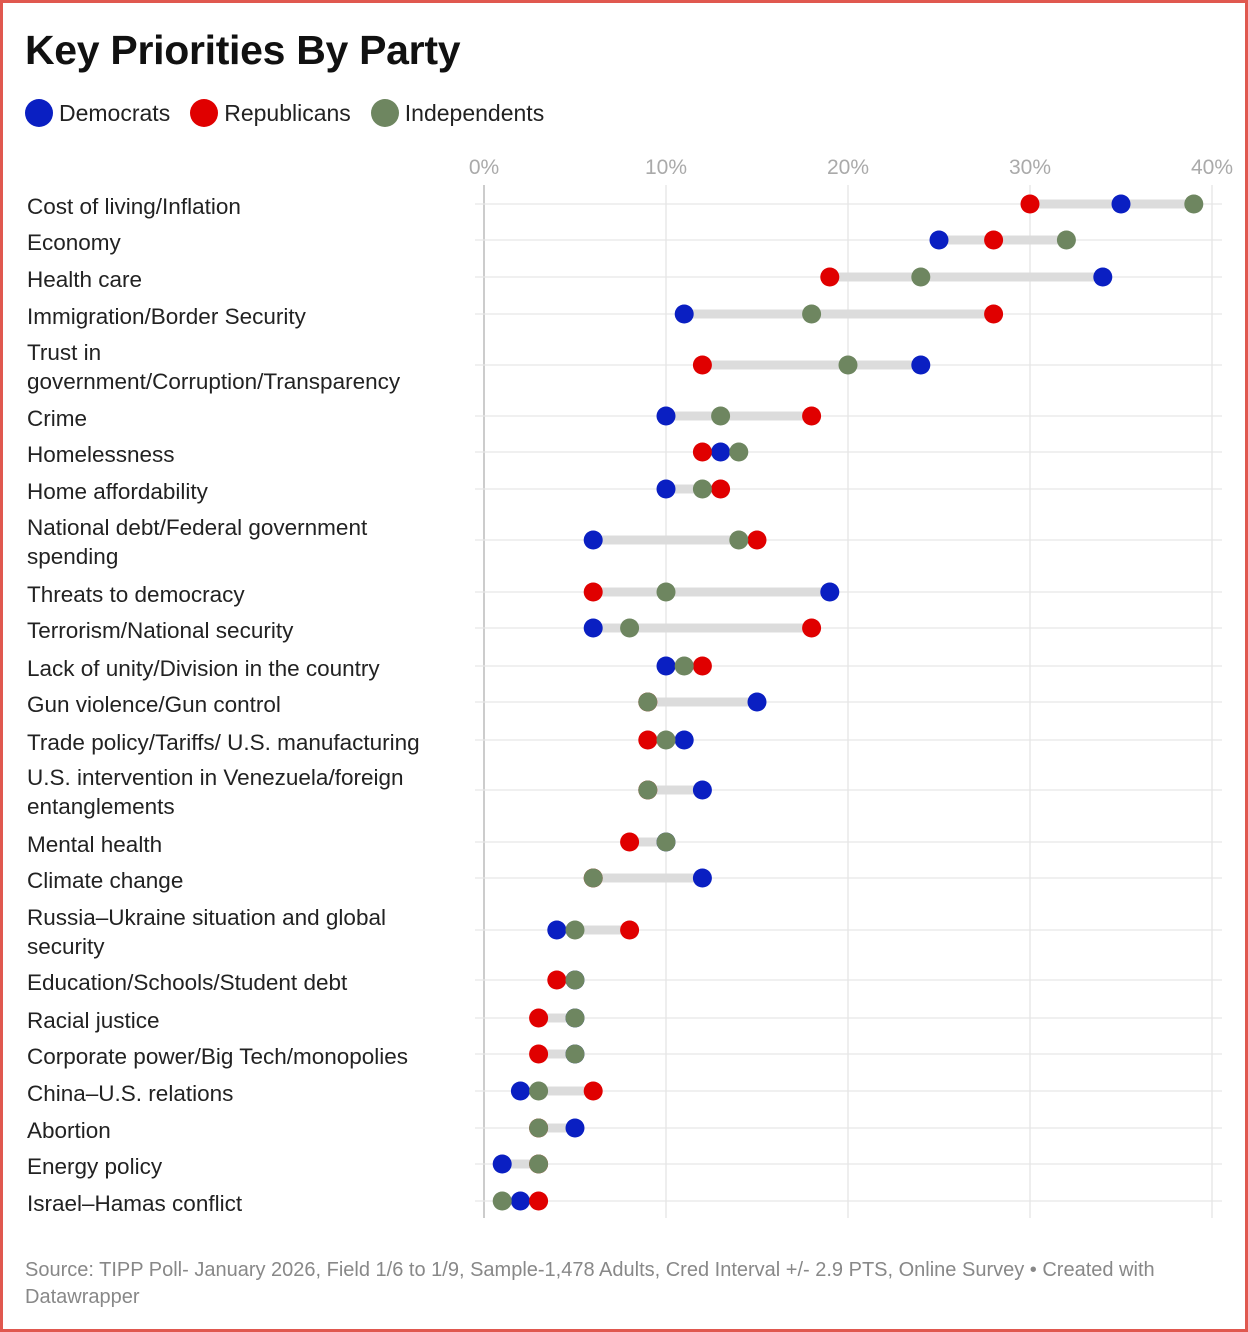 This screenshot has width=1248, height=1332. What do you see at coordinates (457, 113) in the screenshot?
I see `legend-item-independents: Independents` at bounding box center [457, 113].